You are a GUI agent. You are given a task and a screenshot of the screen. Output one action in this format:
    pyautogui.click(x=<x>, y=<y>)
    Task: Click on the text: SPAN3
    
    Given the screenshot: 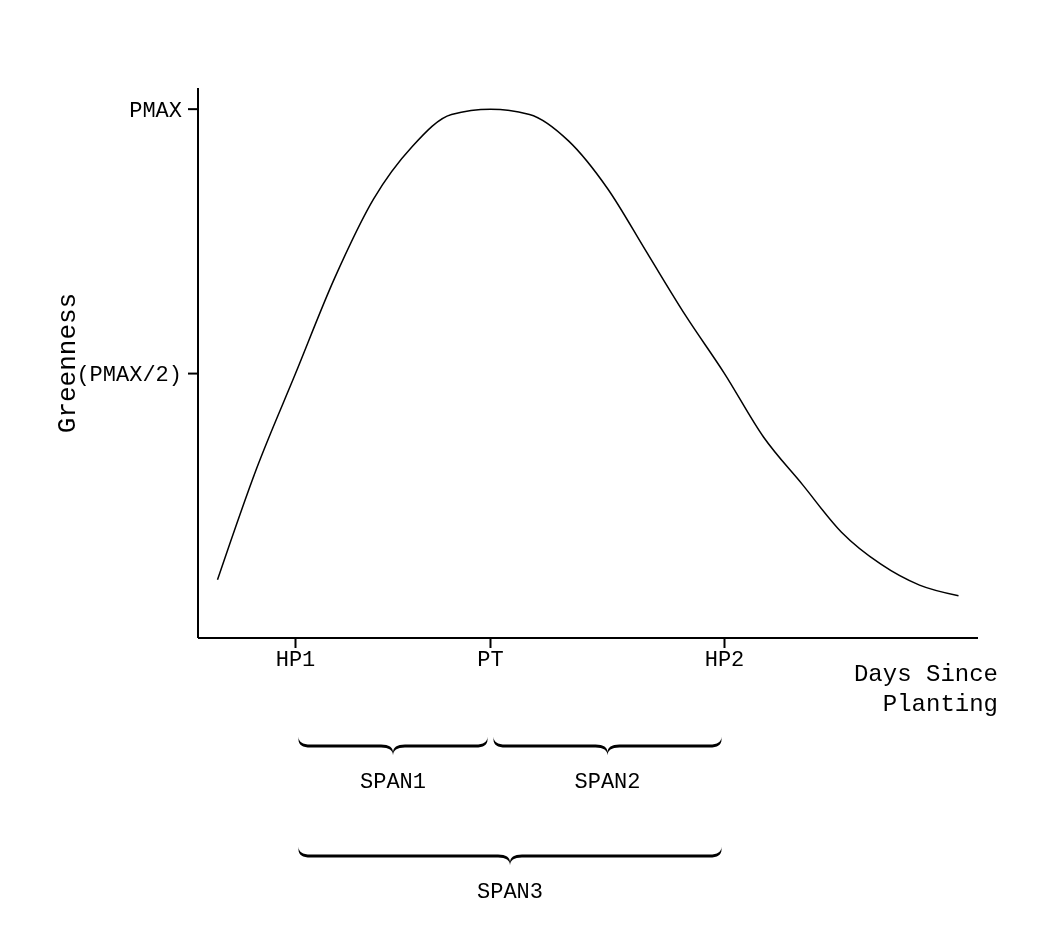 What is the action you would take?
    pyautogui.click(x=510, y=892)
    